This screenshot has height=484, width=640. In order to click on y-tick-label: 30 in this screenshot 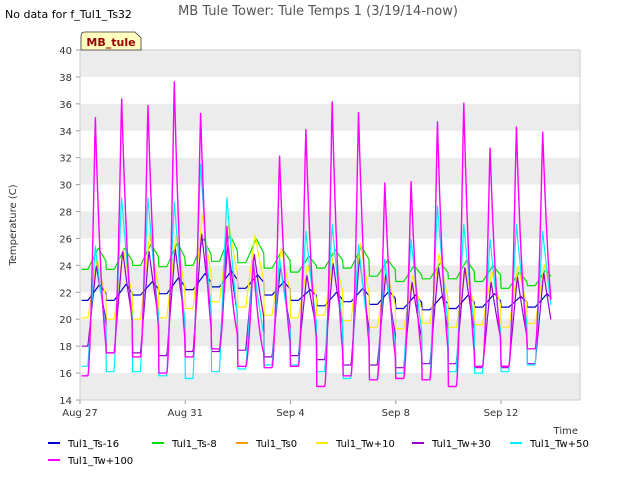, I will do `click(65, 186)`.